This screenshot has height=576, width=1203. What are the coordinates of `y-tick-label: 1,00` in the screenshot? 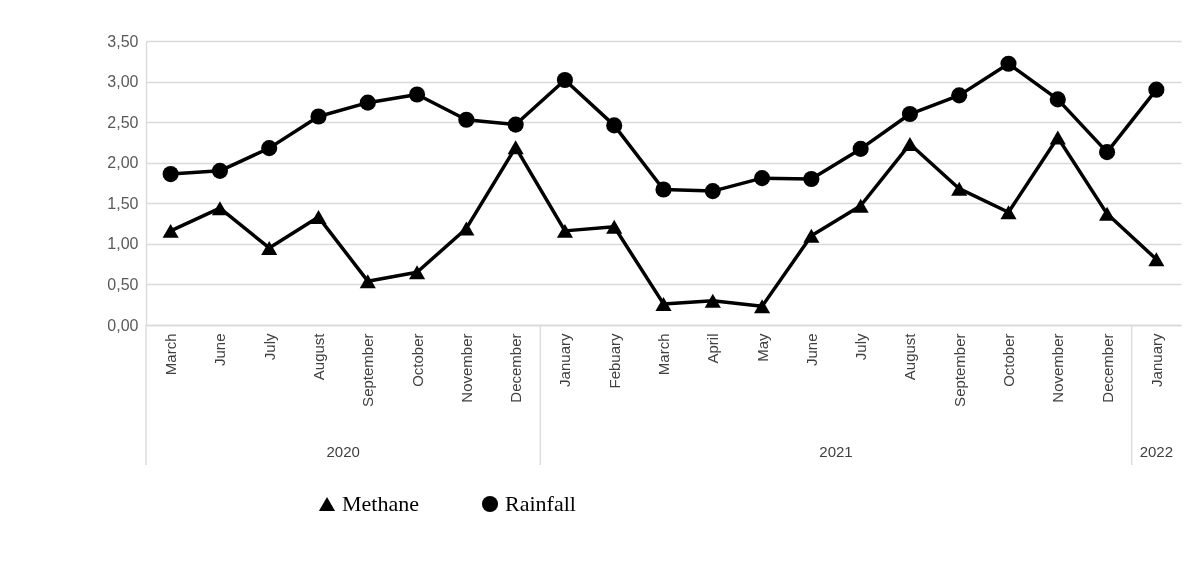 It's located at (123, 244).